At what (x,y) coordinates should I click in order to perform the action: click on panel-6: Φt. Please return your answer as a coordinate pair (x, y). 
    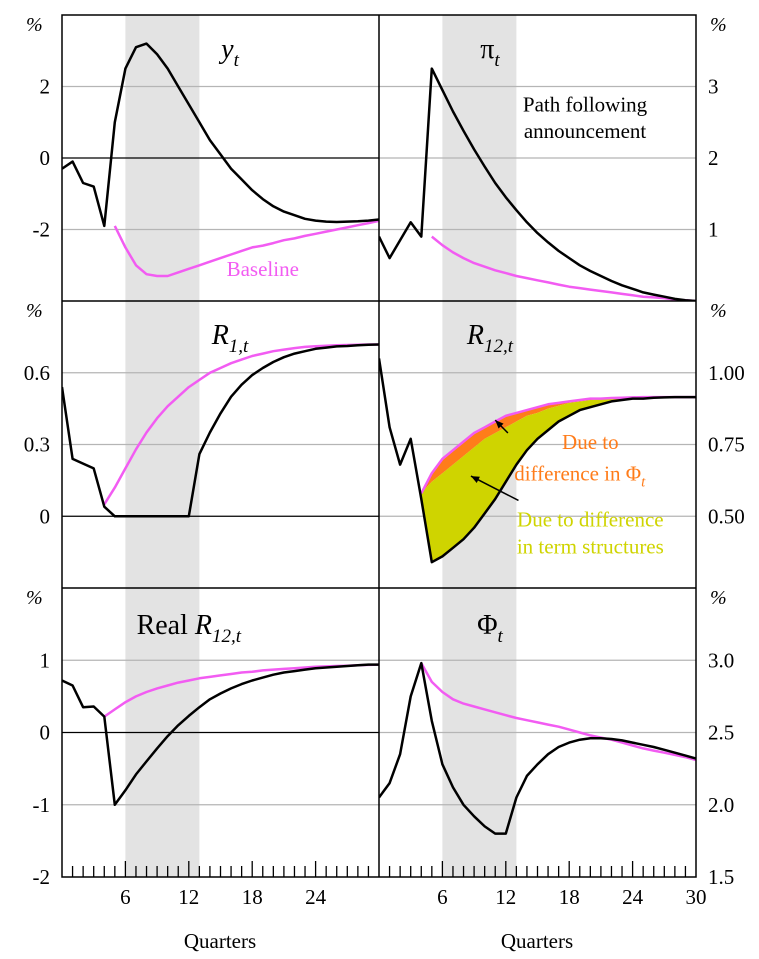
    Looking at the image, I should click on (537, 732).